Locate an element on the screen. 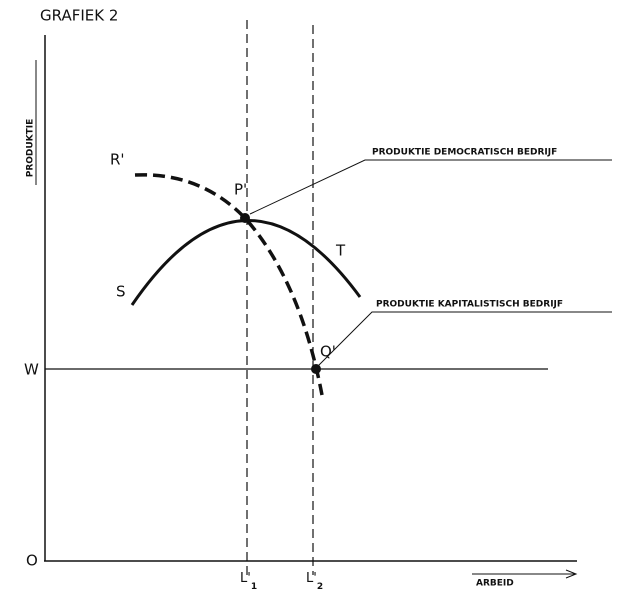  point-q is located at coordinates (316, 369).